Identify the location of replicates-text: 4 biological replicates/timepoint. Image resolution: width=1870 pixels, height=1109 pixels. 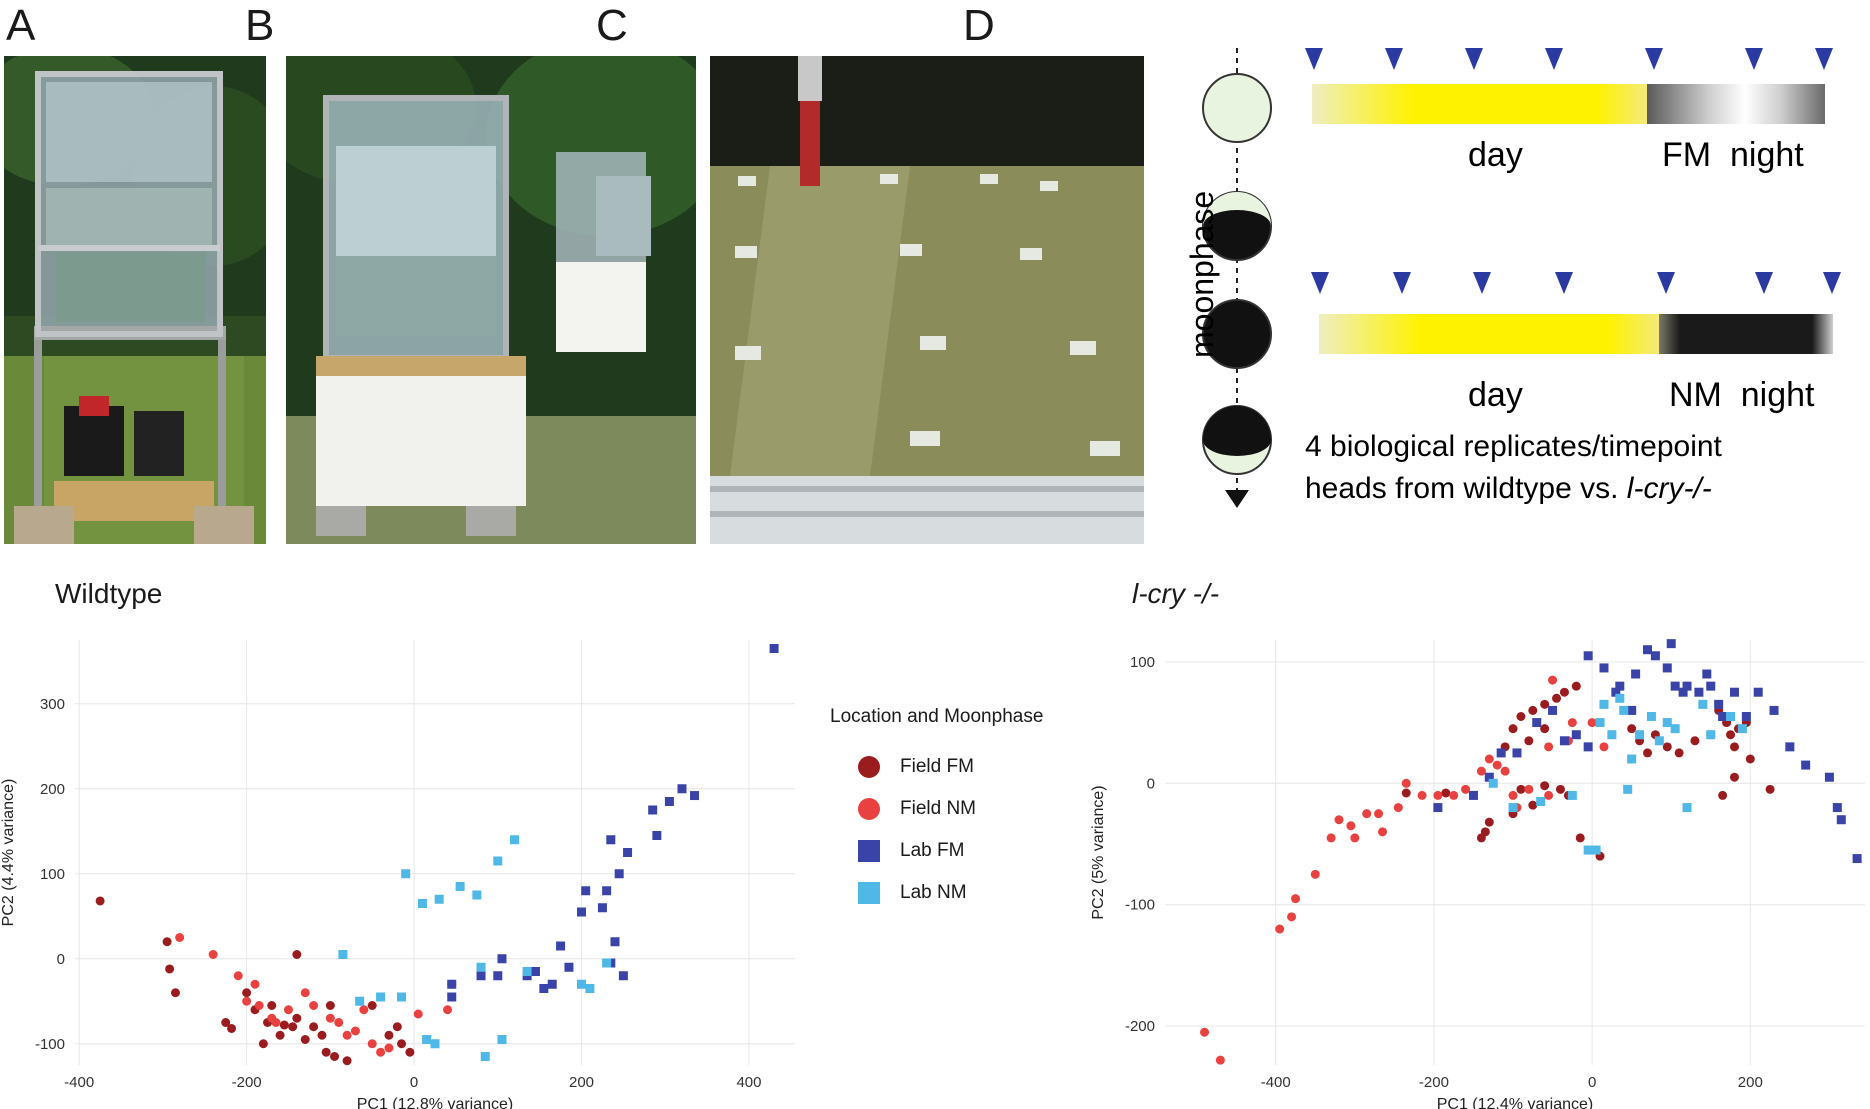
(1514, 446).